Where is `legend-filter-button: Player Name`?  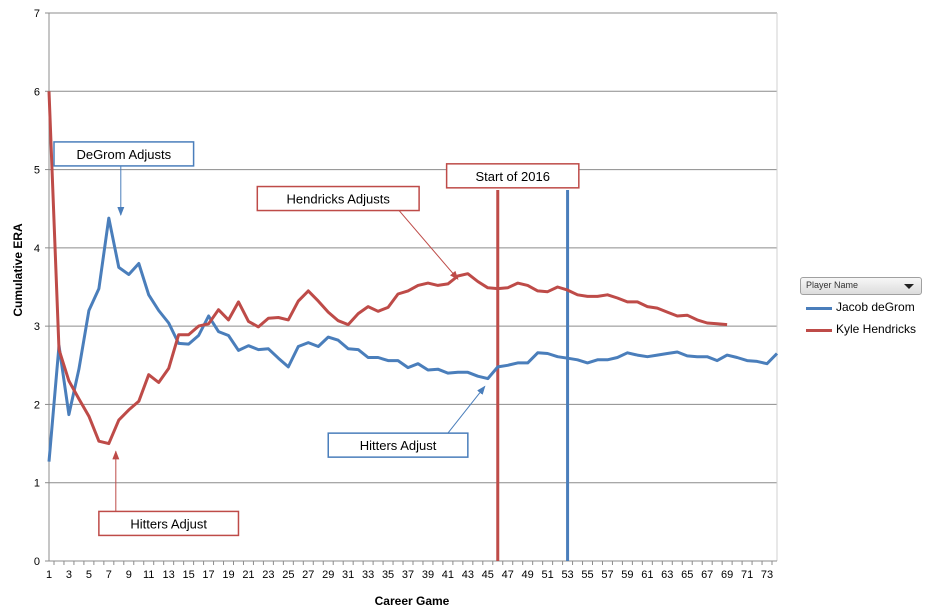
legend-filter-button: Player Name is located at coordinates (861, 286).